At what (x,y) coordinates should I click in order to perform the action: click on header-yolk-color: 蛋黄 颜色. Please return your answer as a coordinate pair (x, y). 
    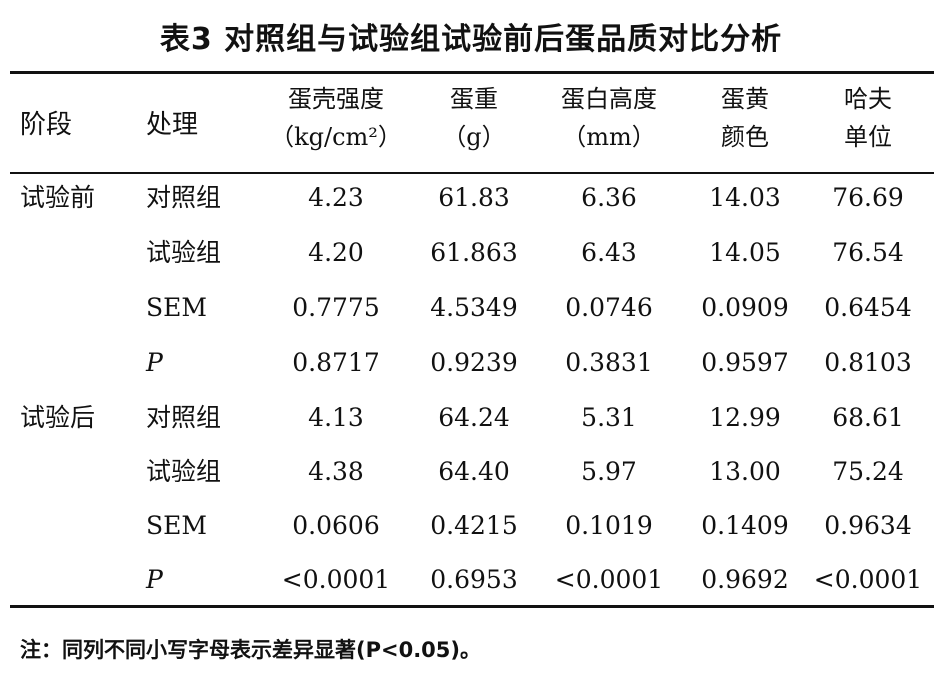
    Looking at the image, I should click on (745, 118).